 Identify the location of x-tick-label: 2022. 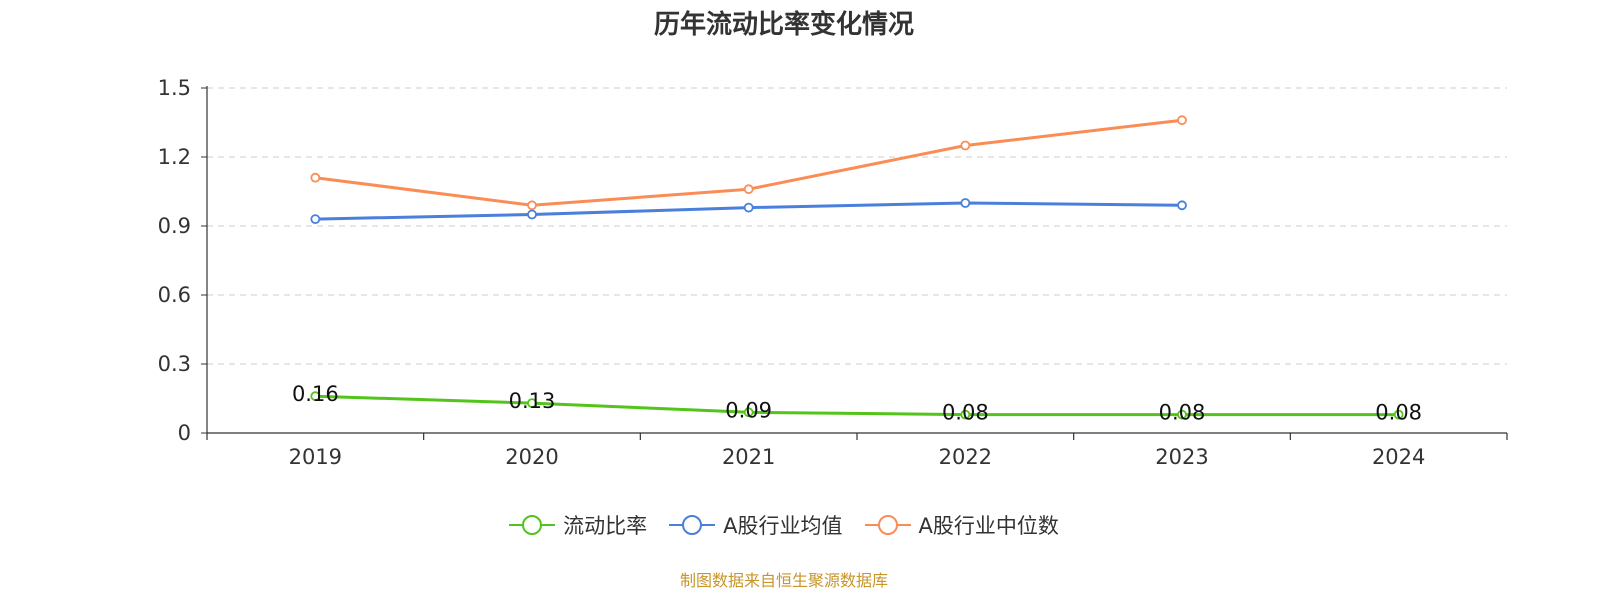
(965, 457).